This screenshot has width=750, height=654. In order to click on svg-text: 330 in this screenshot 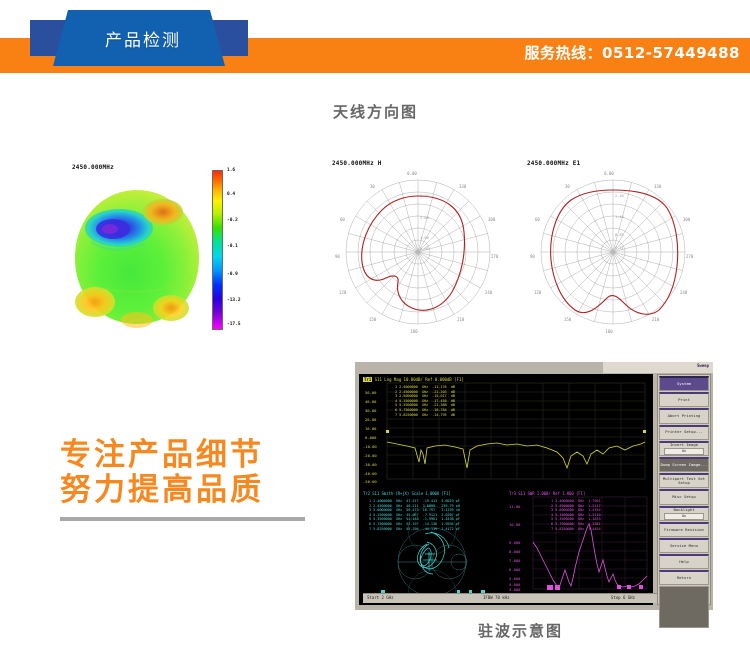, I will do `click(463, 186)`.